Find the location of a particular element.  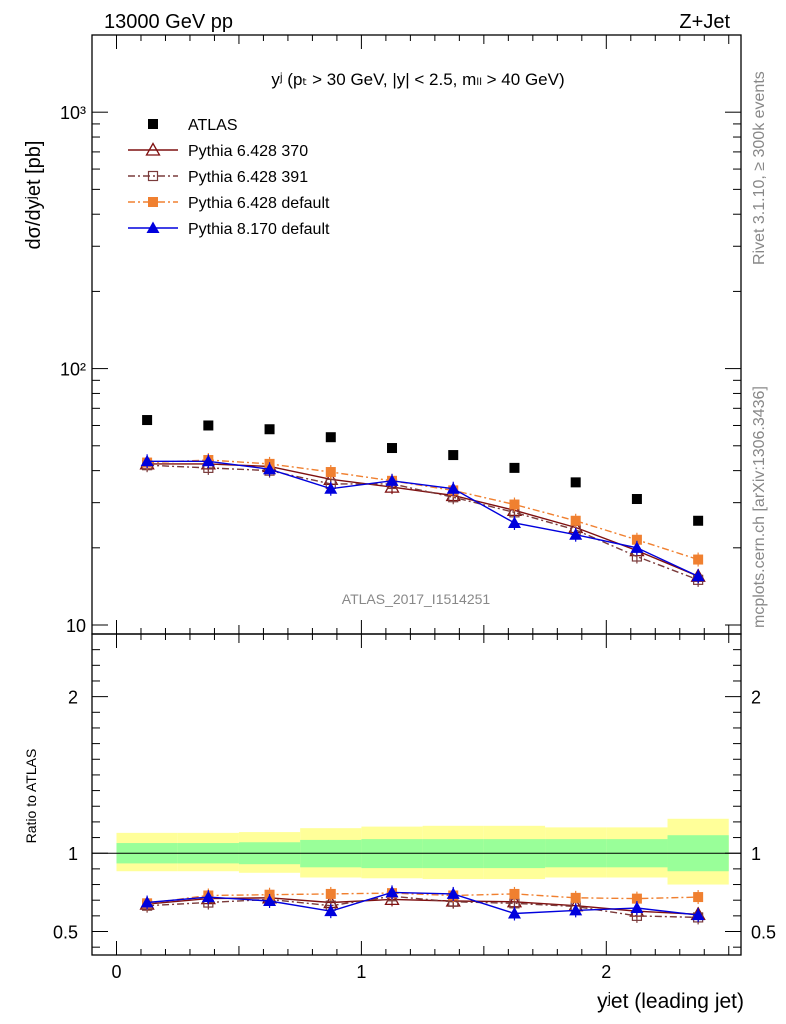

ratio-y-tick-label-right: 1 is located at coordinates (756, 854).